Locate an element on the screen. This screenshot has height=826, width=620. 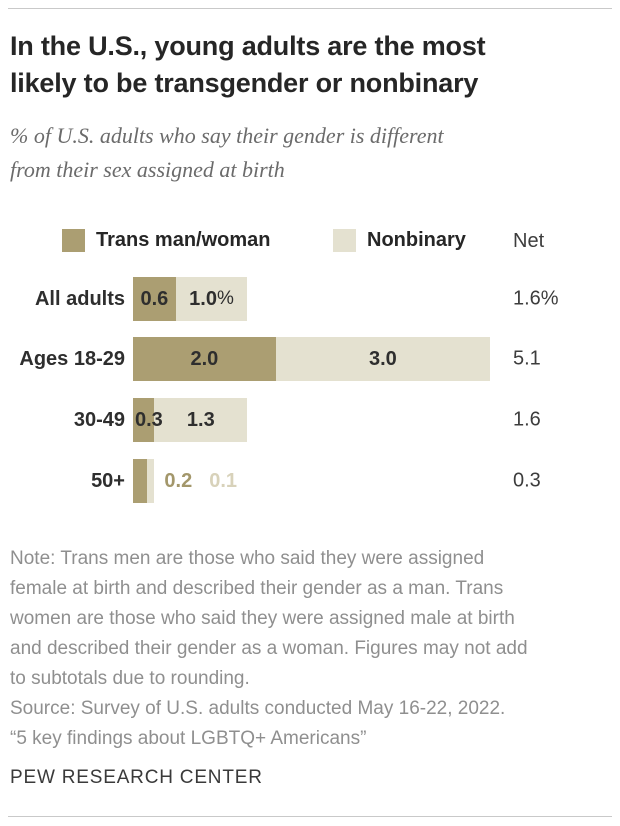
bar-segment-trans is located at coordinates (140, 481).